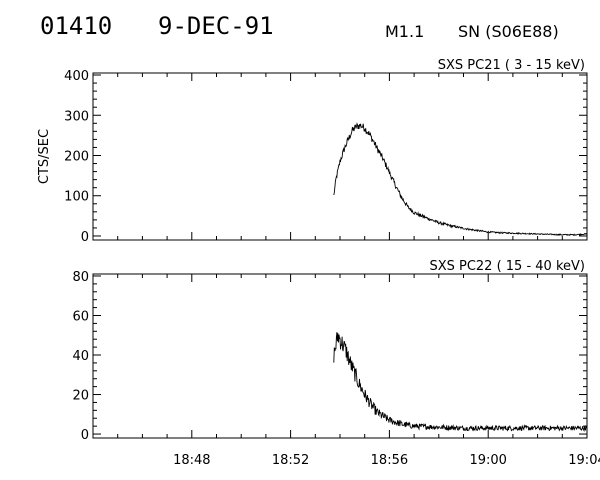  I want to click on event-date: 9-DEC-91, so click(216, 26).